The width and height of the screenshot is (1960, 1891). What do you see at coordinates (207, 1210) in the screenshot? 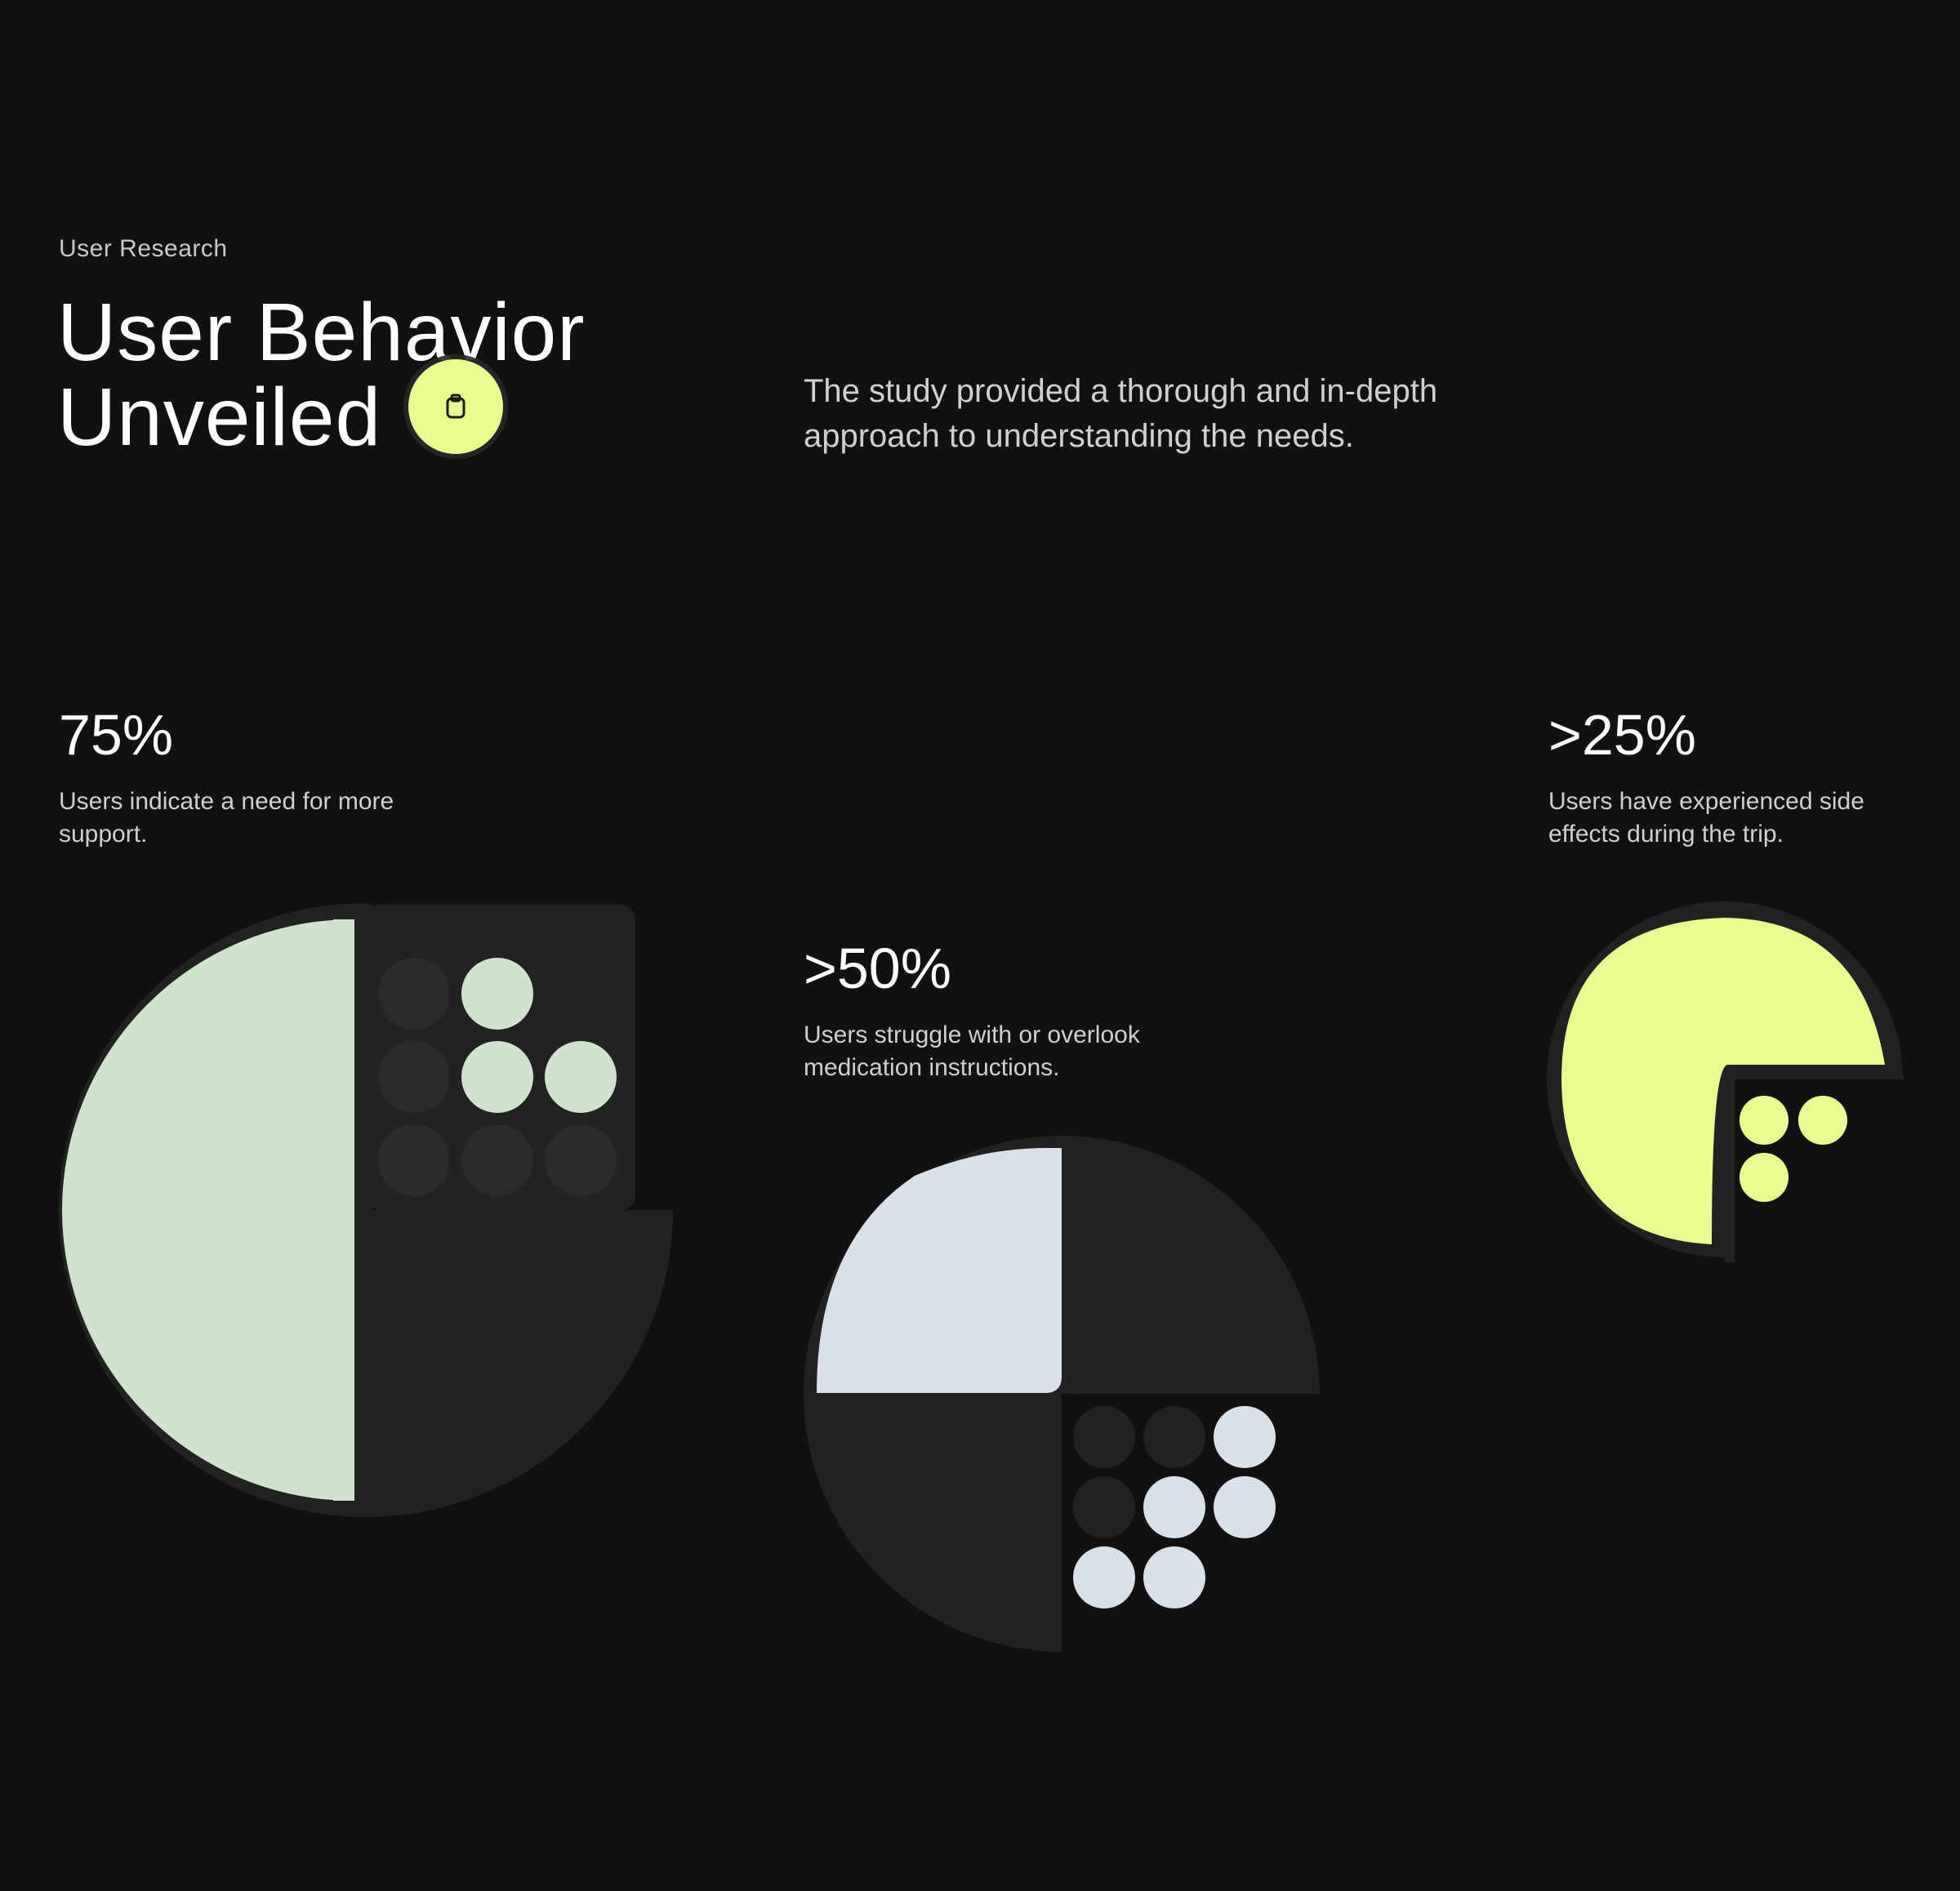
I see `pie-fill-half` at bounding box center [207, 1210].